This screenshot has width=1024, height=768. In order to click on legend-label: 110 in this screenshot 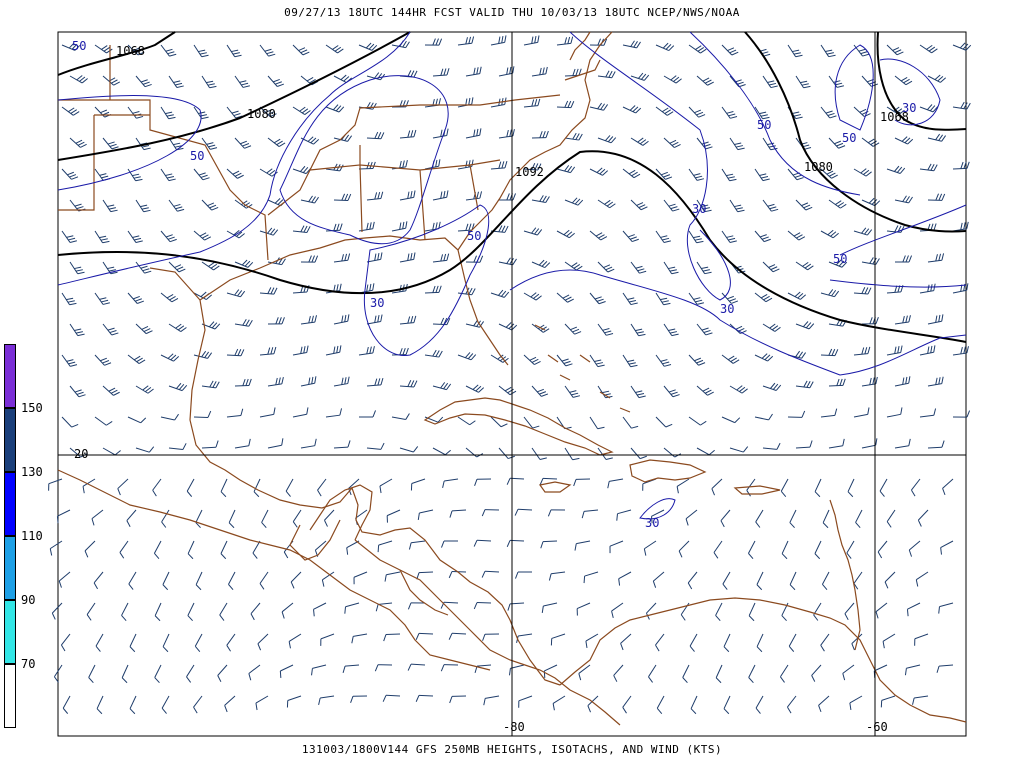, I will do `click(32, 536)`.